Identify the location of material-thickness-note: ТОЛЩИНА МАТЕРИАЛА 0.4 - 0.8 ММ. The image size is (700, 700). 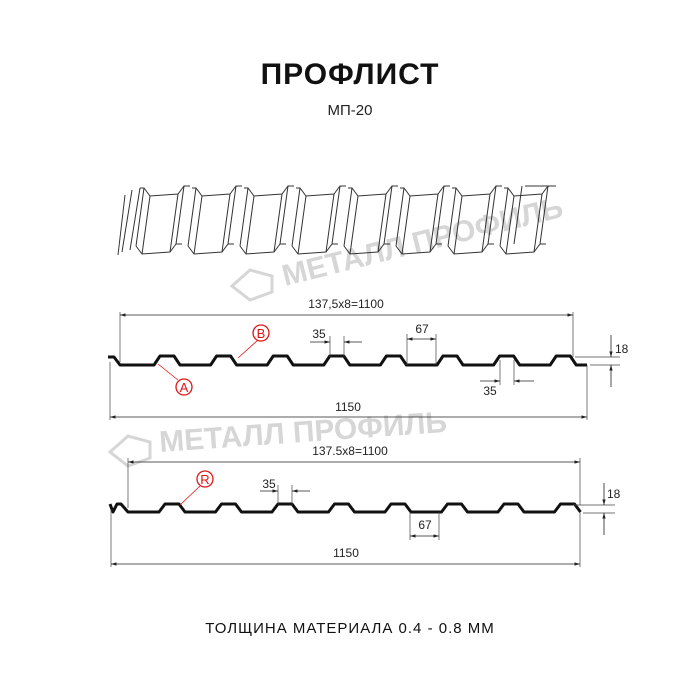
(350, 628).